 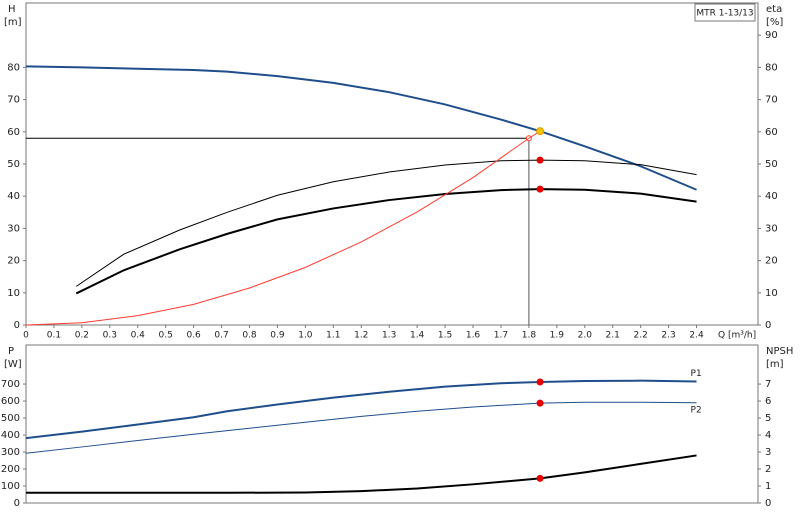 I want to click on y2-axis-unit: [m], so click(x=775, y=364).